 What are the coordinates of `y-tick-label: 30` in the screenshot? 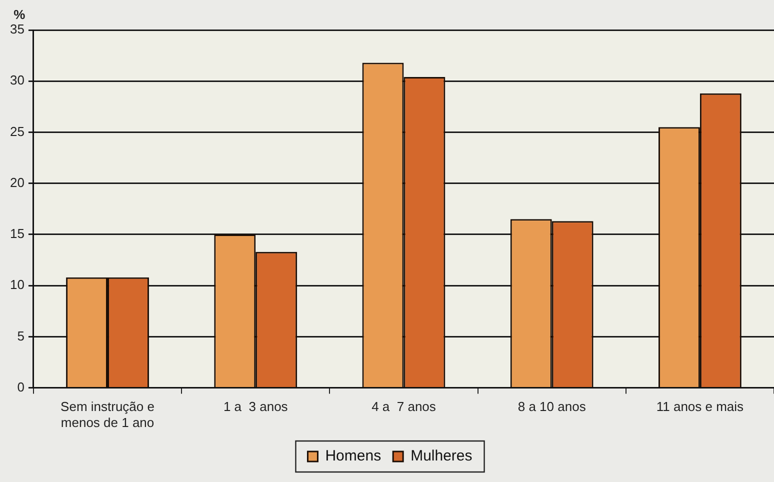 It's located at (17, 80).